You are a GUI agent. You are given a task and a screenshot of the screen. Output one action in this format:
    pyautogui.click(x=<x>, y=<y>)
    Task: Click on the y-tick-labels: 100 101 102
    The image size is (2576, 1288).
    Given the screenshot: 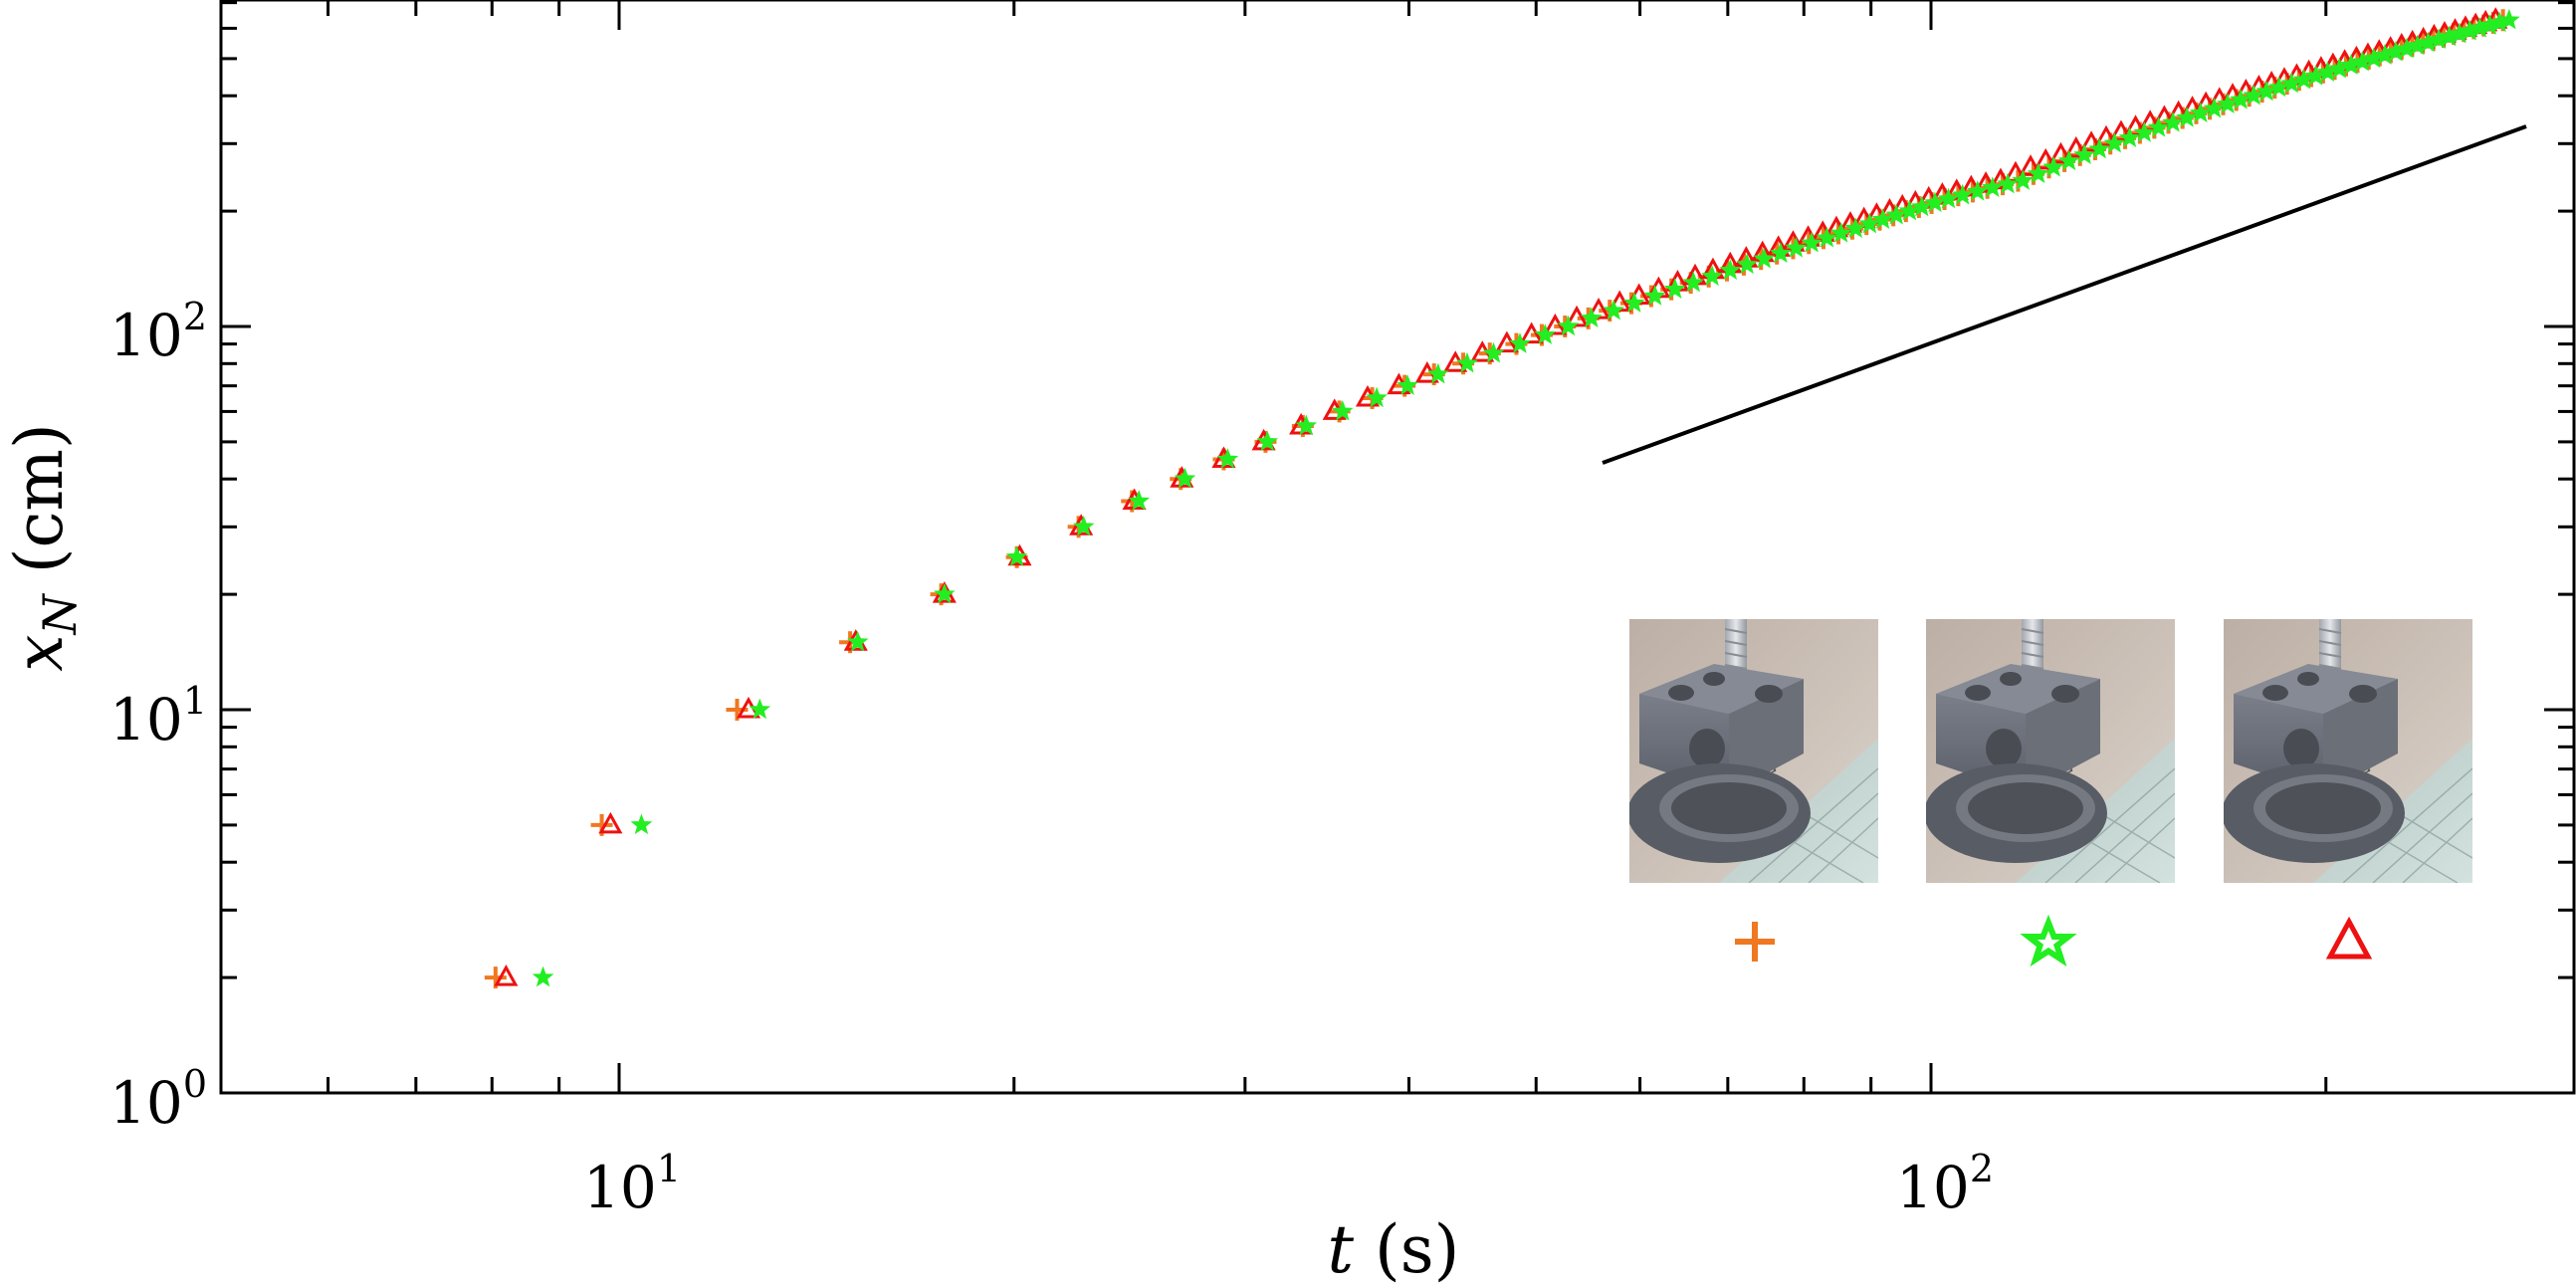 What is the action you would take?
    pyautogui.click(x=158, y=716)
    